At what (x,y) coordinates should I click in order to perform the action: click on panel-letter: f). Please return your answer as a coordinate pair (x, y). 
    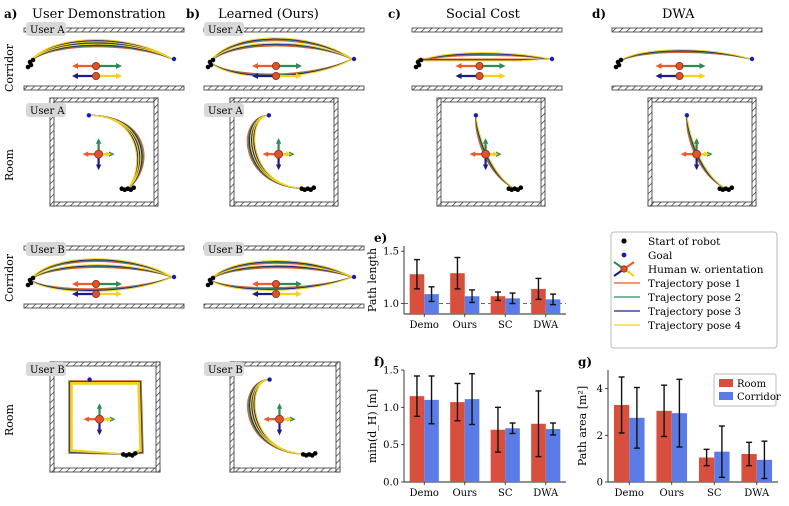
    Looking at the image, I should click on (379, 362).